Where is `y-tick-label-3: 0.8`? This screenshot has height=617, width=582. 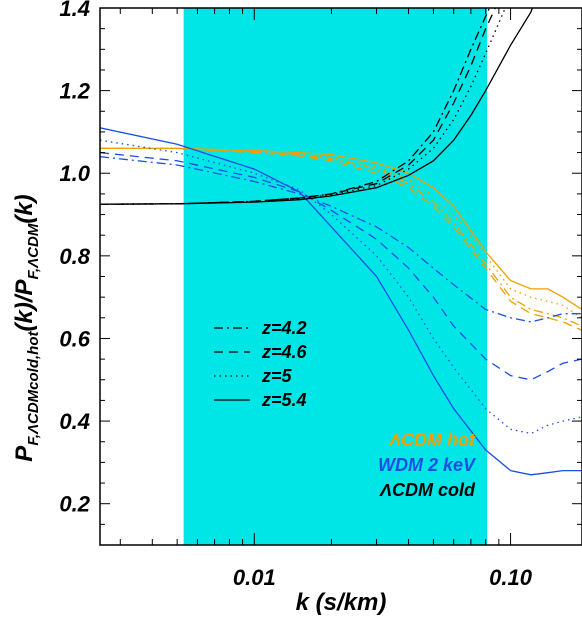
y-tick-label-3: 0.8 is located at coordinates (74, 256).